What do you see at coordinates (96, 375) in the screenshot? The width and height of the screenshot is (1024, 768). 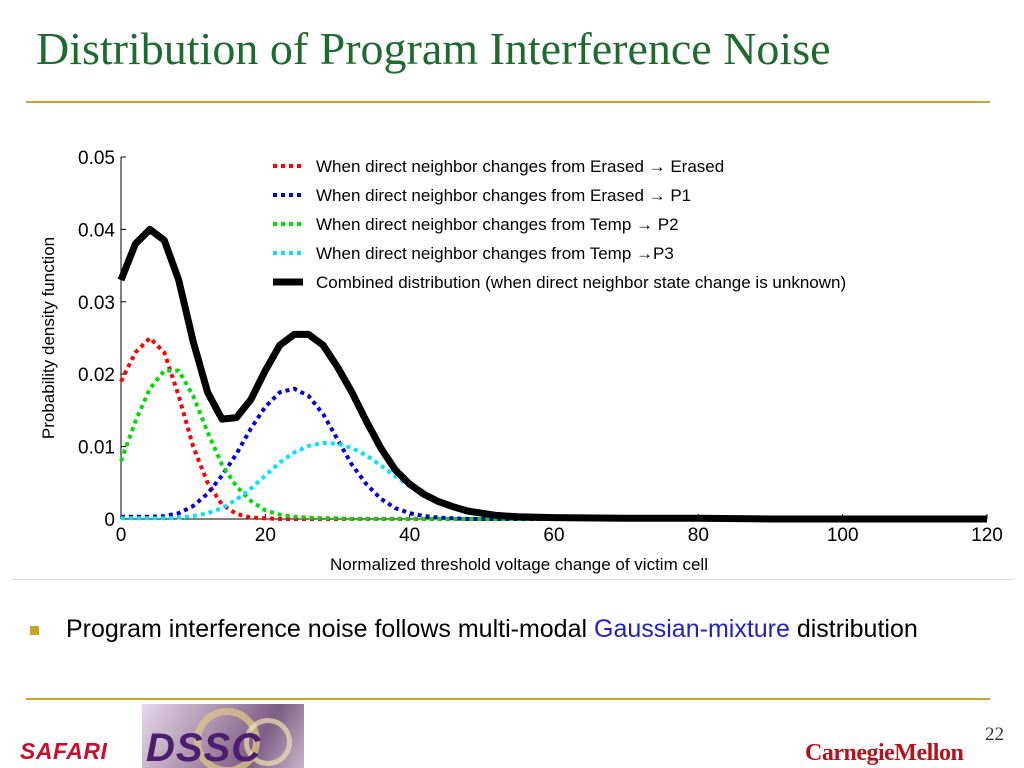 I see `y-tick-label: 0.02` at bounding box center [96, 375].